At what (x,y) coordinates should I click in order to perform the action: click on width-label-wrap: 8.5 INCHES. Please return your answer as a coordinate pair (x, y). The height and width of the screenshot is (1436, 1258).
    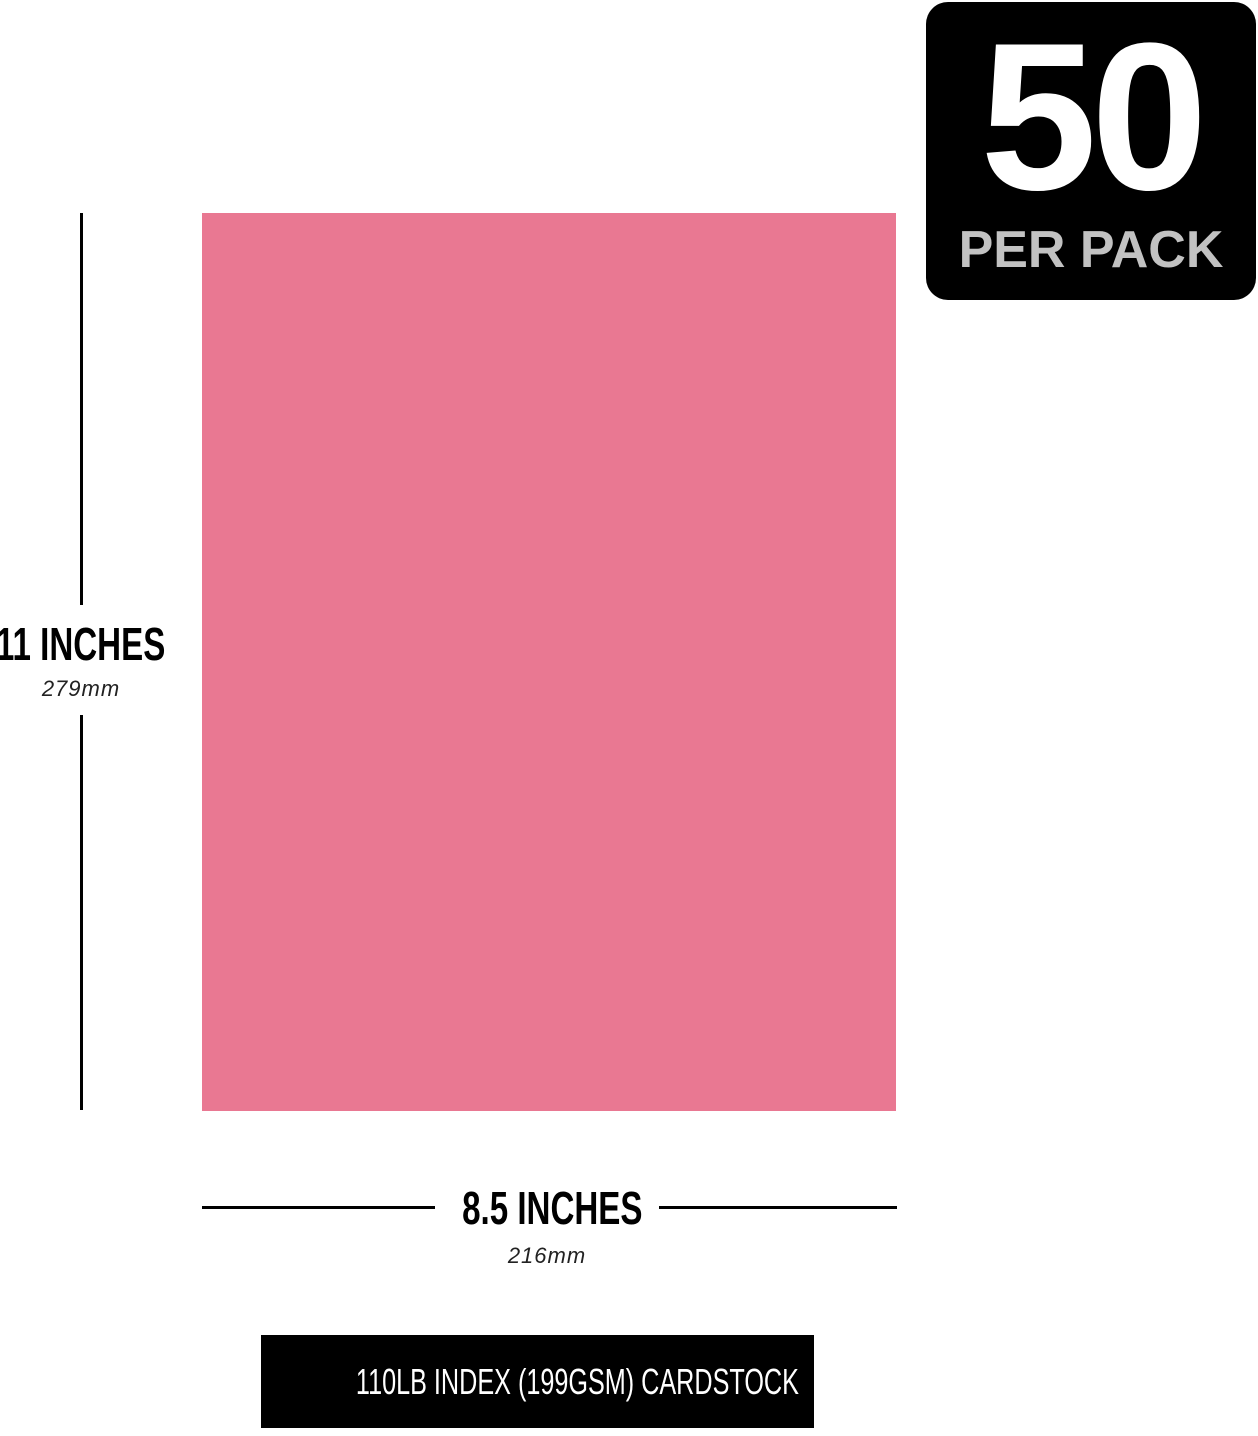
    Looking at the image, I should click on (547, 1208).